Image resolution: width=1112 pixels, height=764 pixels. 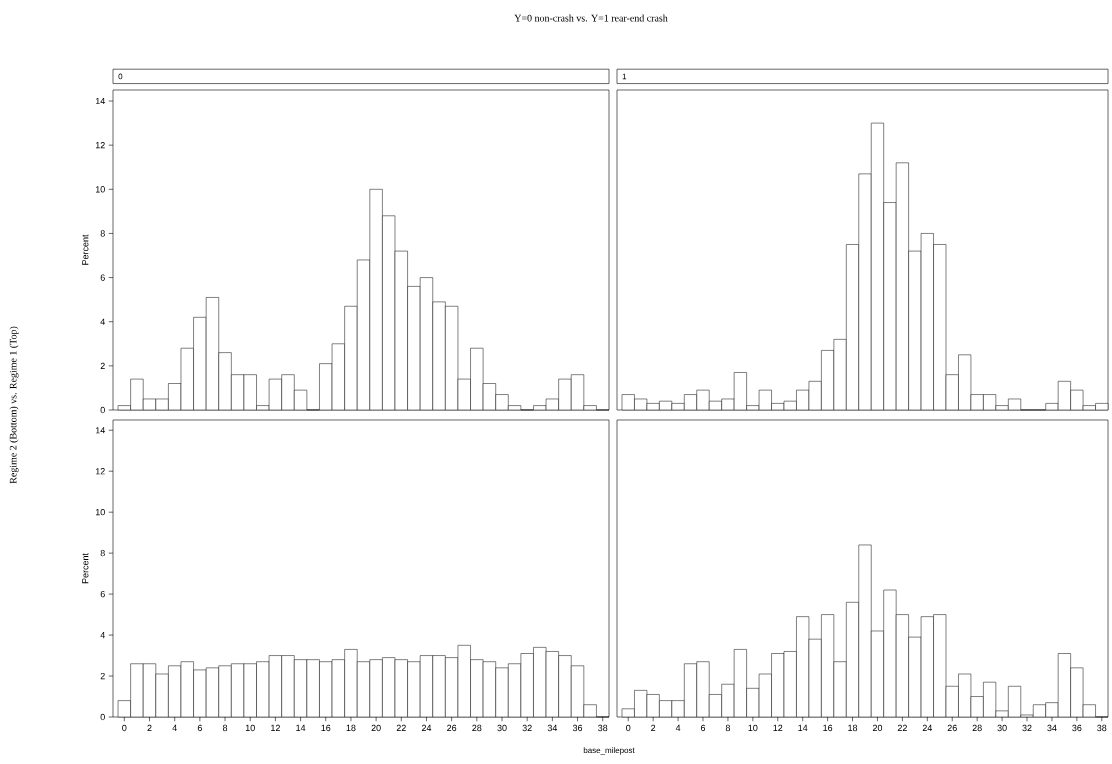 I want to click on text: Y=0 non-crash vs. Y=1 rear-end crash, so click(x=591, y=18).